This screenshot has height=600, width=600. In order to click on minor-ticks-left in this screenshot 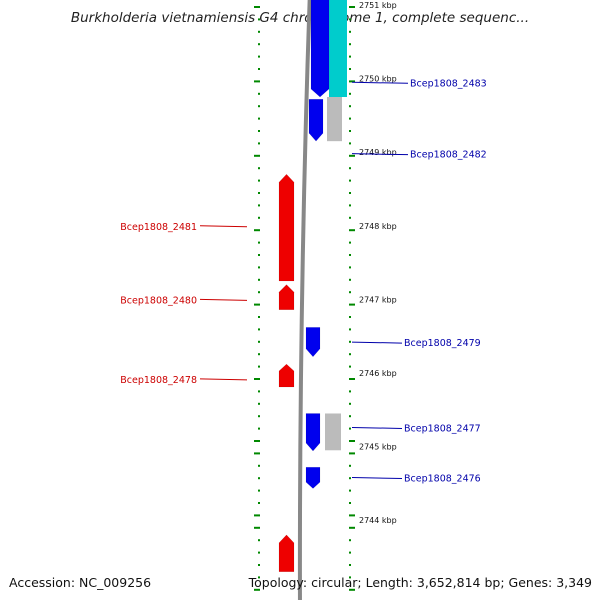, I will do `click(257, 298)`.